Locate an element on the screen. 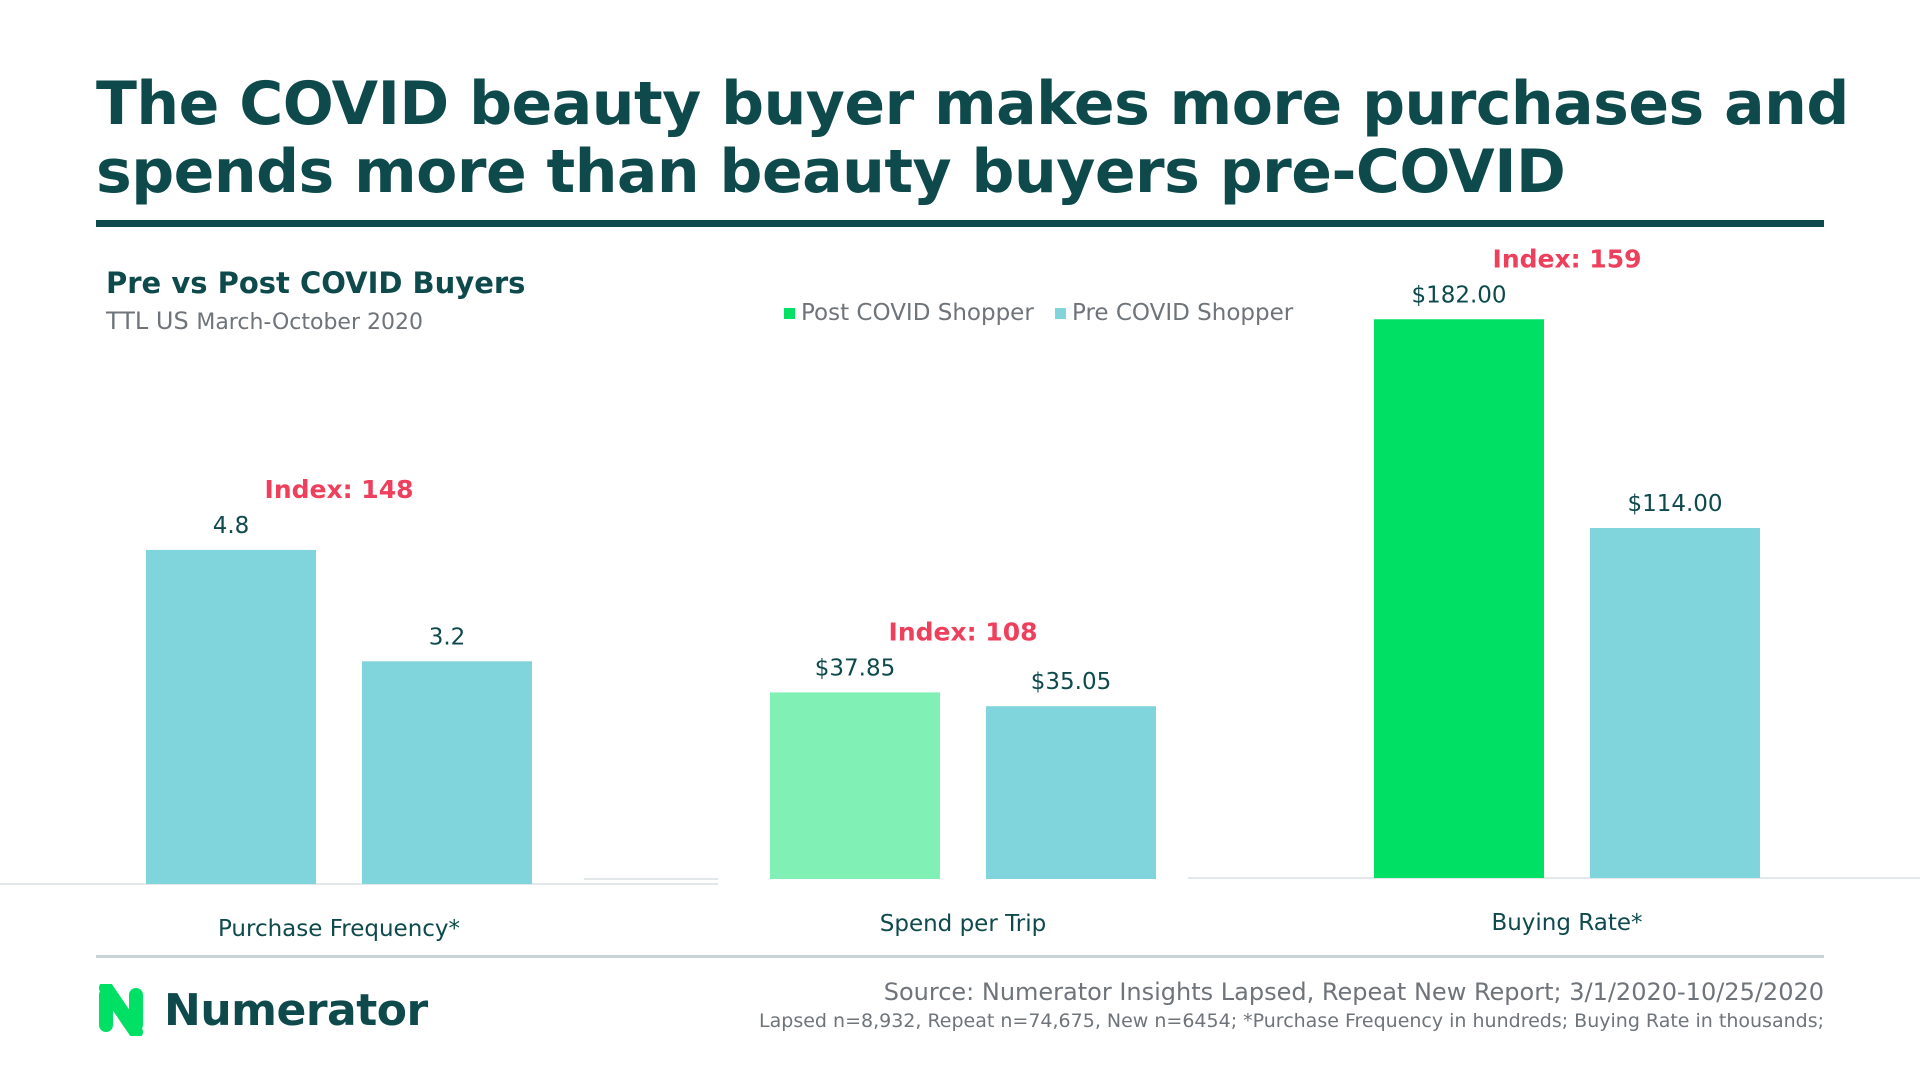 The width and height of the screenshot is (1920, 1080). bar-spend-per-trip-pre-covid-shopper is located at coordinates (1071, 792).